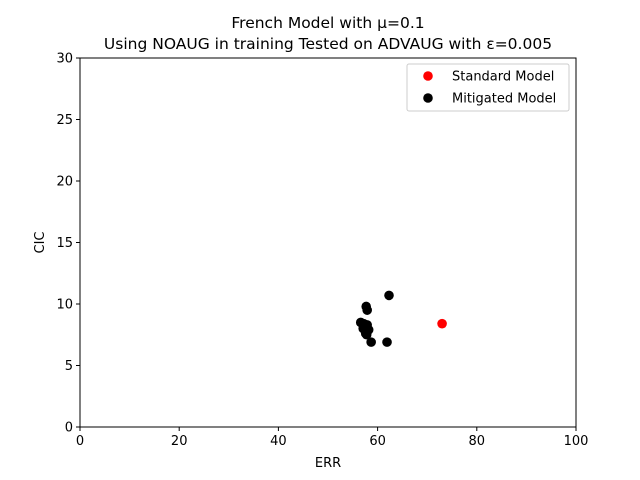 The width and height of the screenshot is (640, 480). I want to click on x-tick-label: 20, so click(179, 441).